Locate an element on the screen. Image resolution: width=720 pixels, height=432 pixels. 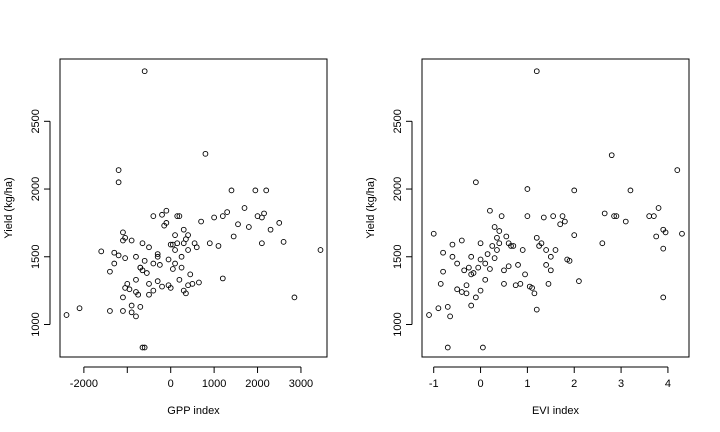
gpp-y-tick-label: 2500 is located at coordinates (36, 121).